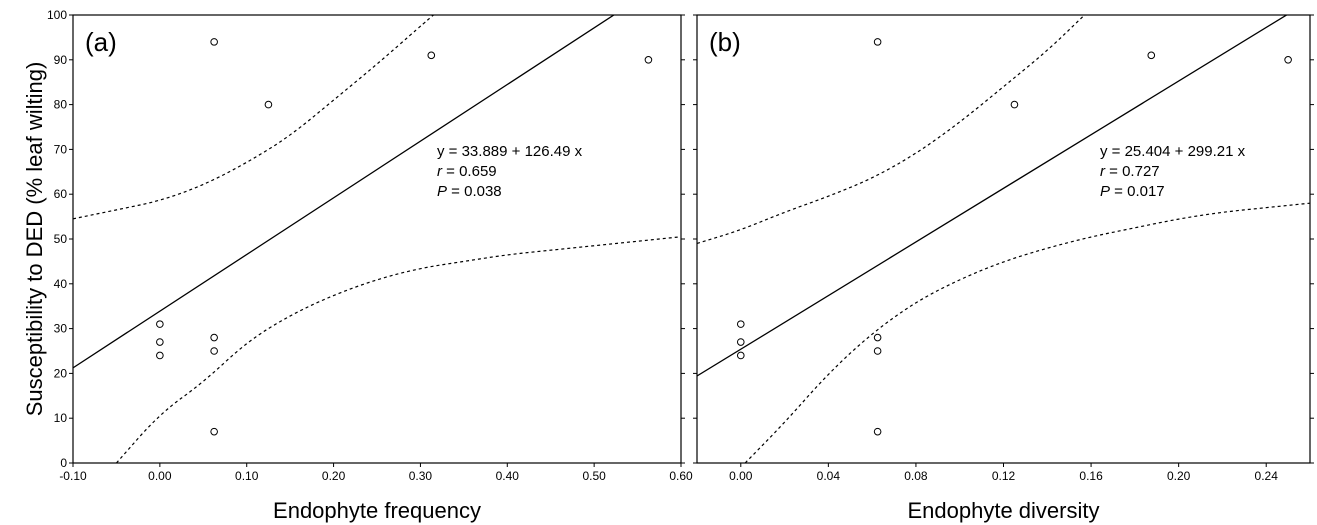  Describe the element at coordinates (101, 42) in the screenshot. I see `panel-a-label: (a)` at that location.